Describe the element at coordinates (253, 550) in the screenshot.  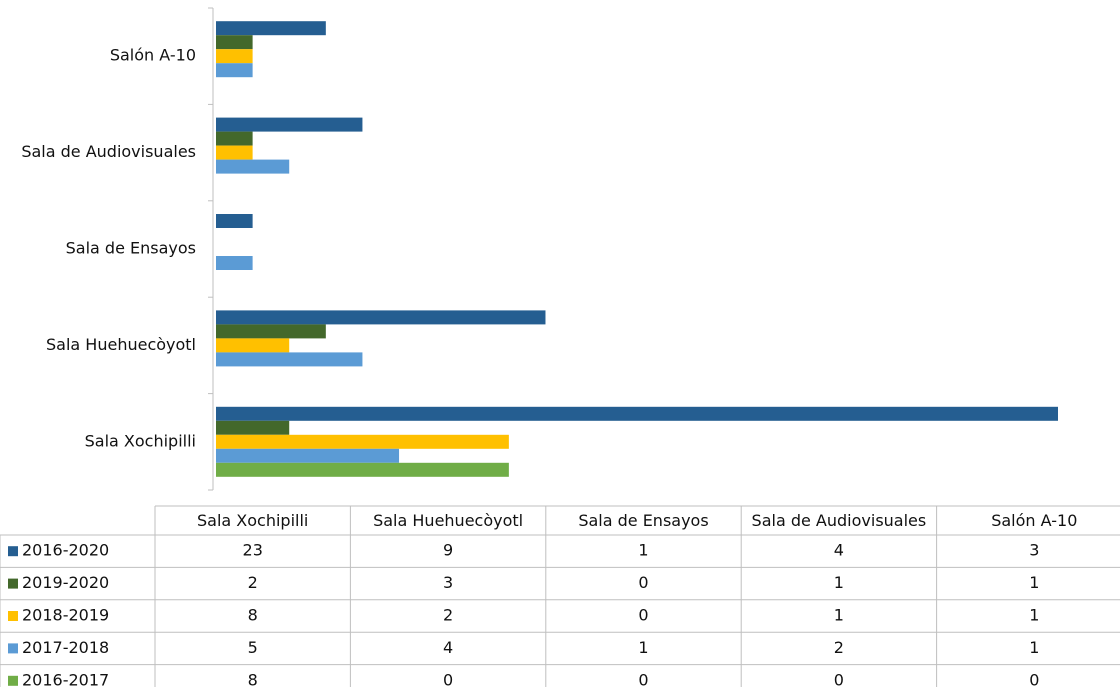
I see `table-cell: 23` at that location.